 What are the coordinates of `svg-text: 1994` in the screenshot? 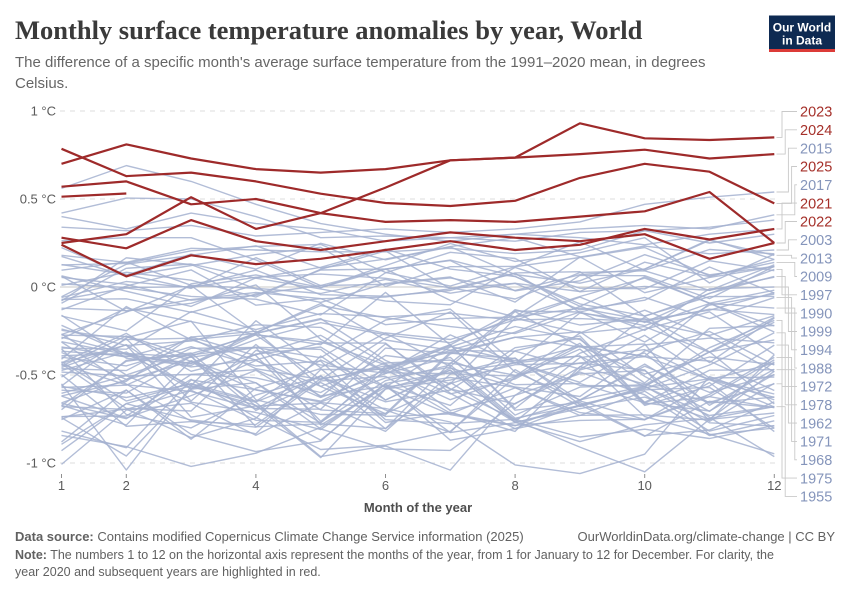 It's located at (816, 351).